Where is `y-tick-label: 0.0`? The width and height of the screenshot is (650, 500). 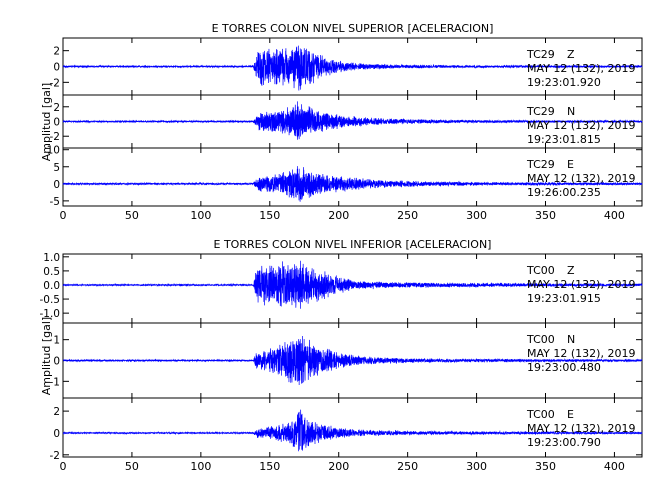 y-tick-label: 0.0 is located at coordinates (51, 286).